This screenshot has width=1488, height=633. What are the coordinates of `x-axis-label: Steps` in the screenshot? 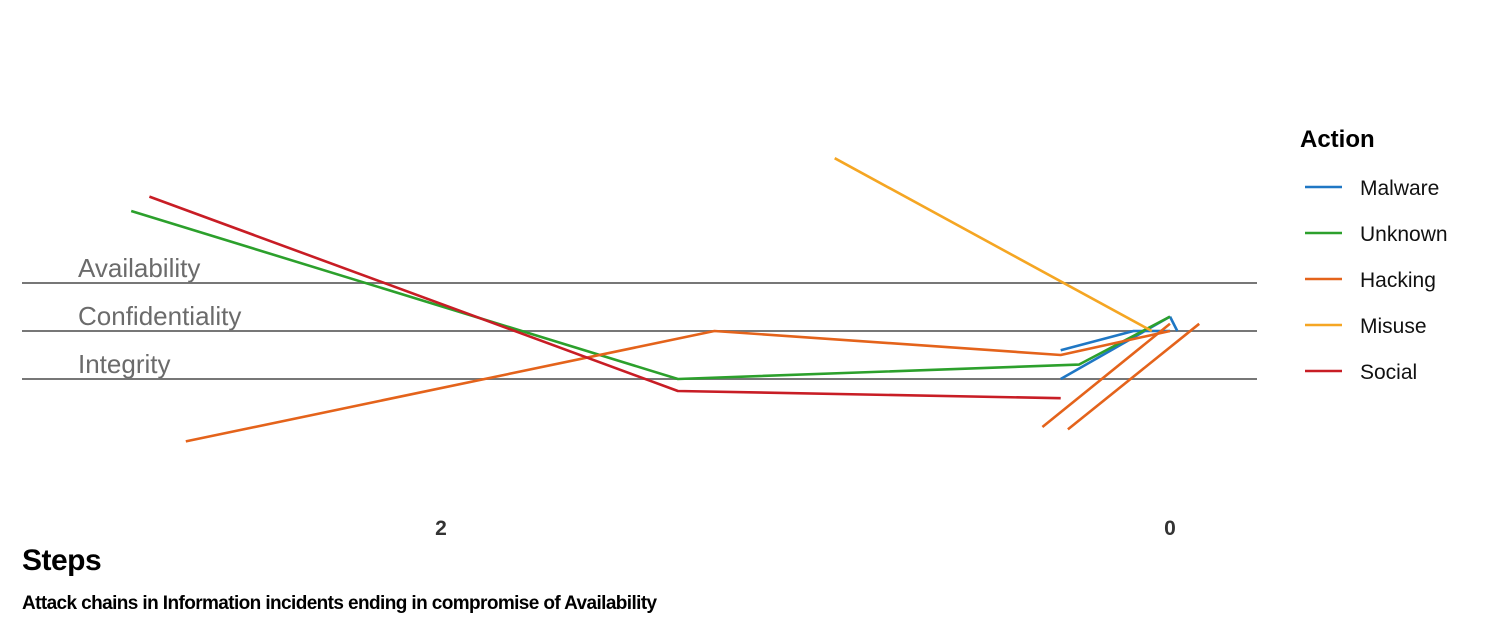 It's located at (62, 560).